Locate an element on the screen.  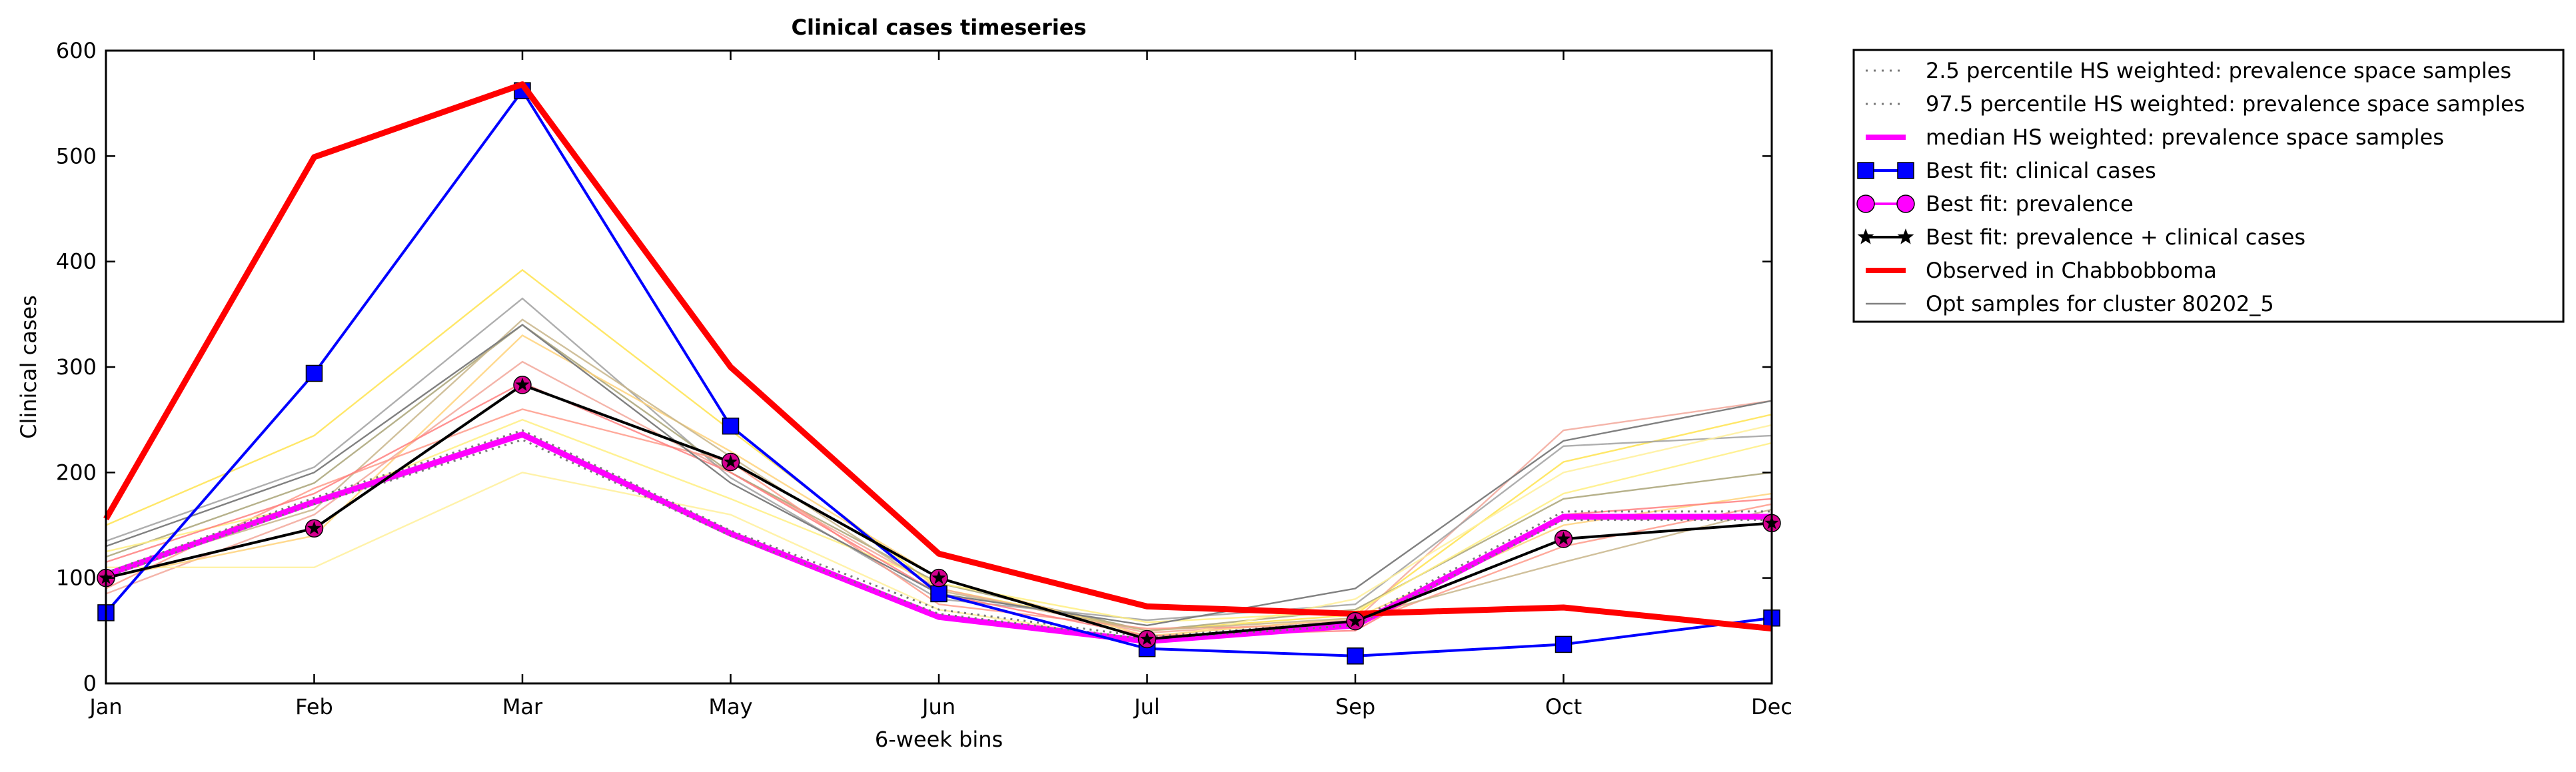
y-tick-label: 600 is located at coordinates (76, 50).